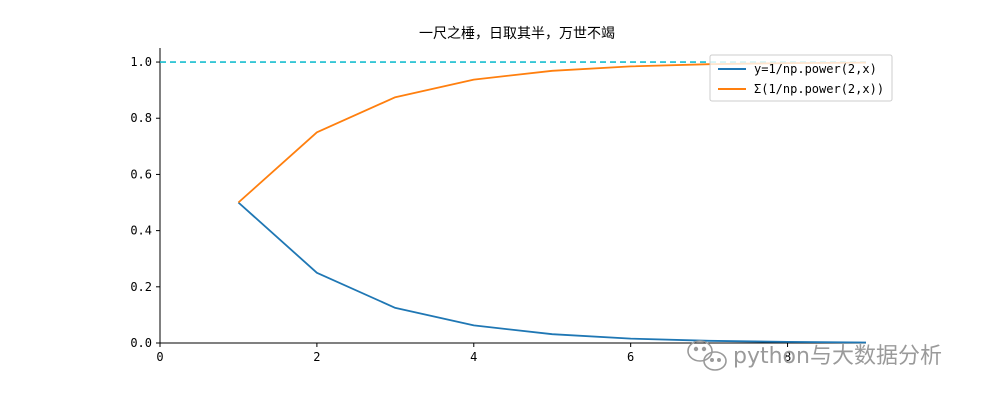 This screenshot has height=400, width=1000. I want to click on legend: y=1/np.power(2,x) Σ(1/np.power(2,x)), so click(801, 78).